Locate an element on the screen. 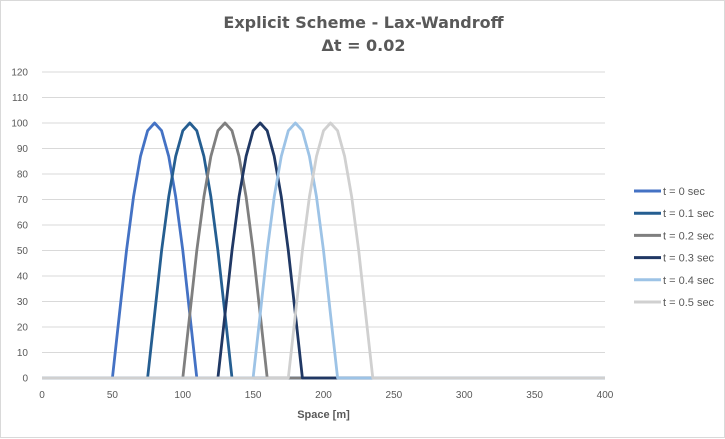 This screenshot has height=439, width=725. y-tick-label: 40 is located at coordinates (23, 277).